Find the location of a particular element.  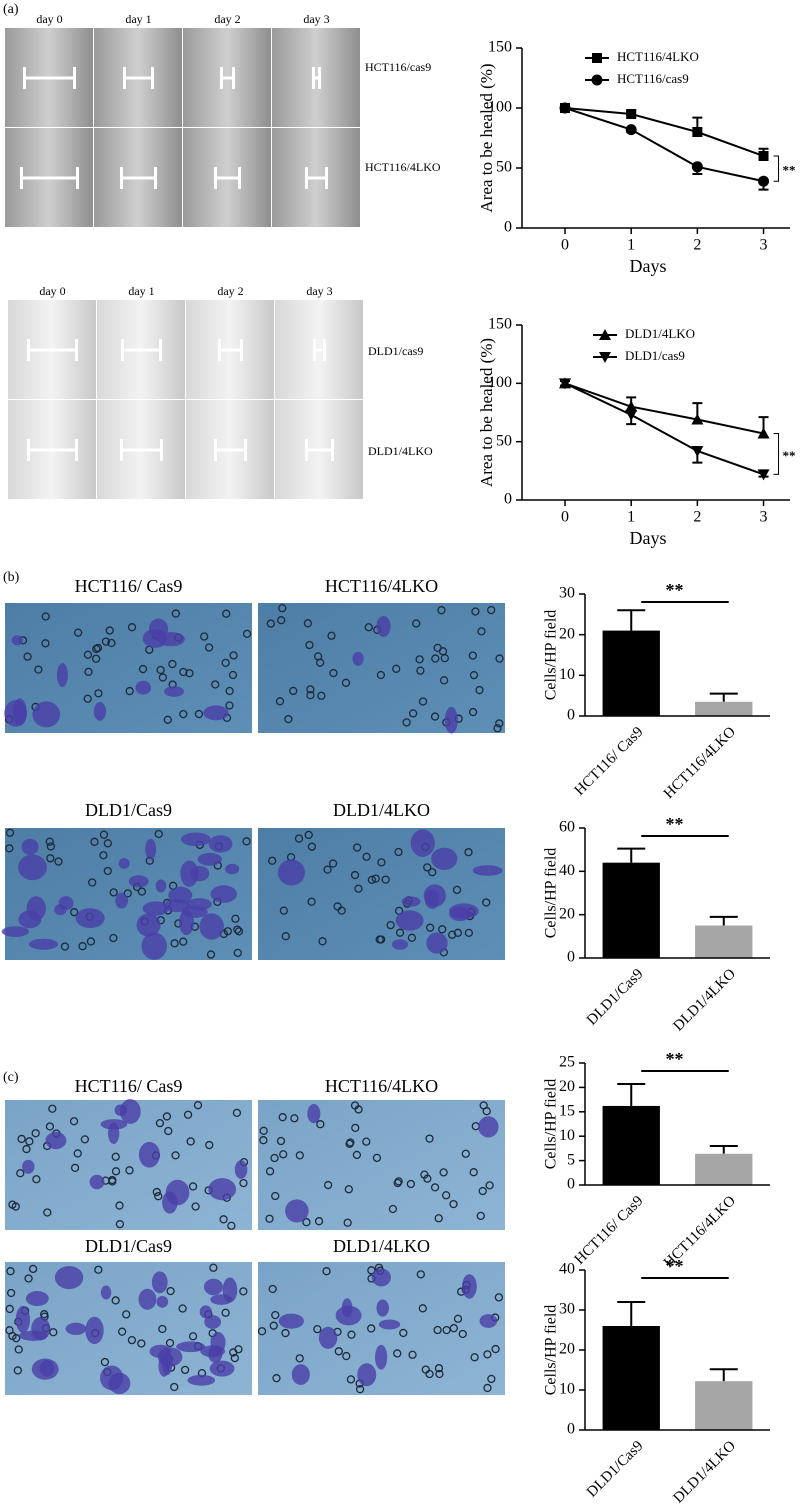

x-tick-label: 0 is located at coordinates (565, 245).